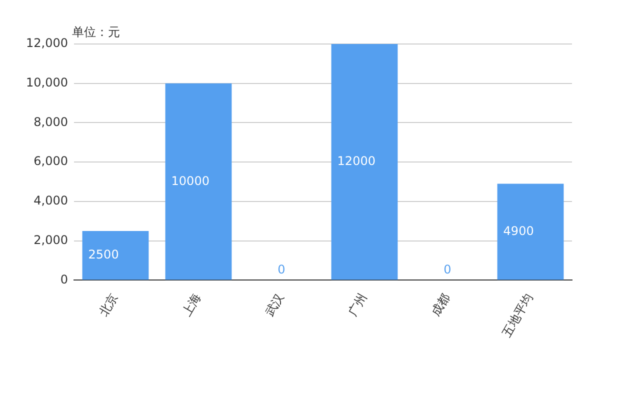  Describe the element at coordinates (96, 32) in the screenshot. I see `y-axis-title: 单位：元` at that location.